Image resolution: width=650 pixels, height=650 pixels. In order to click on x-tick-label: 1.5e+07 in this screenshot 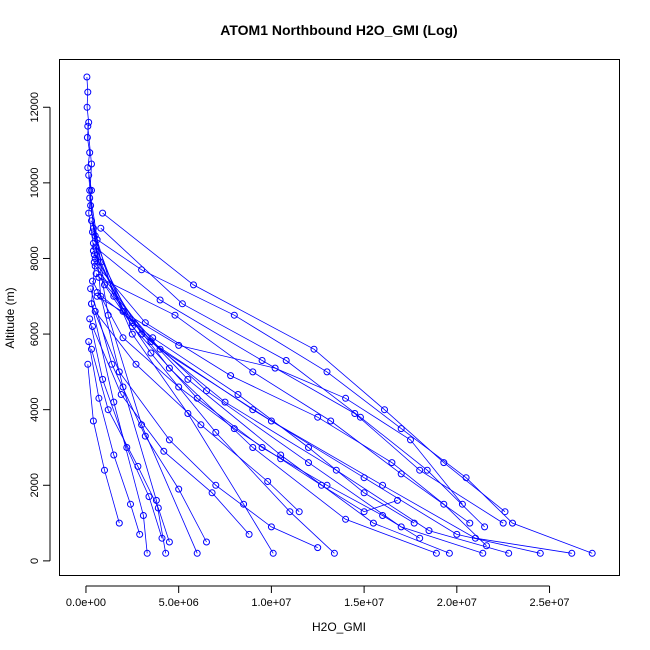, I will do `click(364, 603)`.